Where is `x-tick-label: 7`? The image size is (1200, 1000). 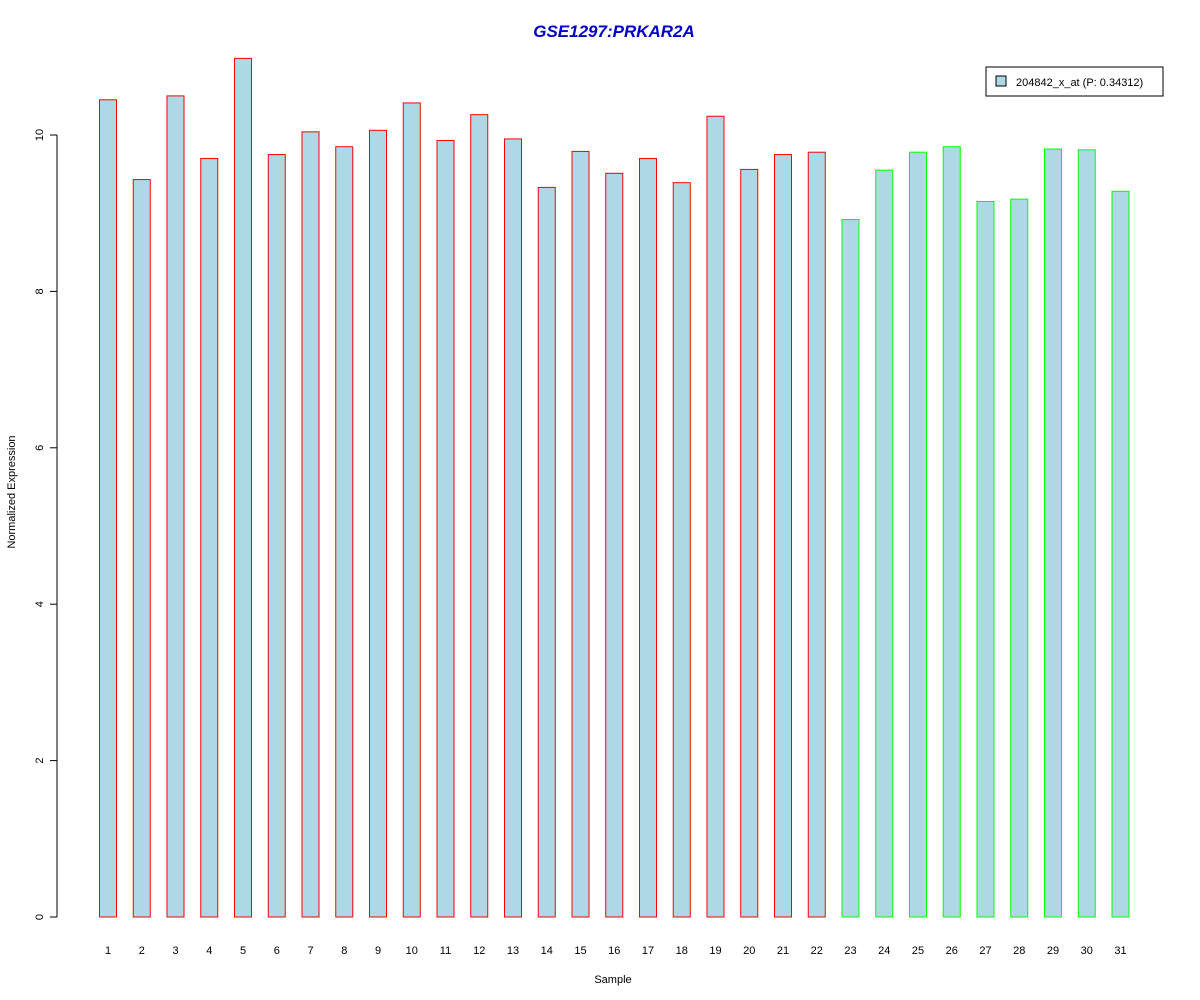
x-tick-label: 7 is located at coordinates (310, 951).